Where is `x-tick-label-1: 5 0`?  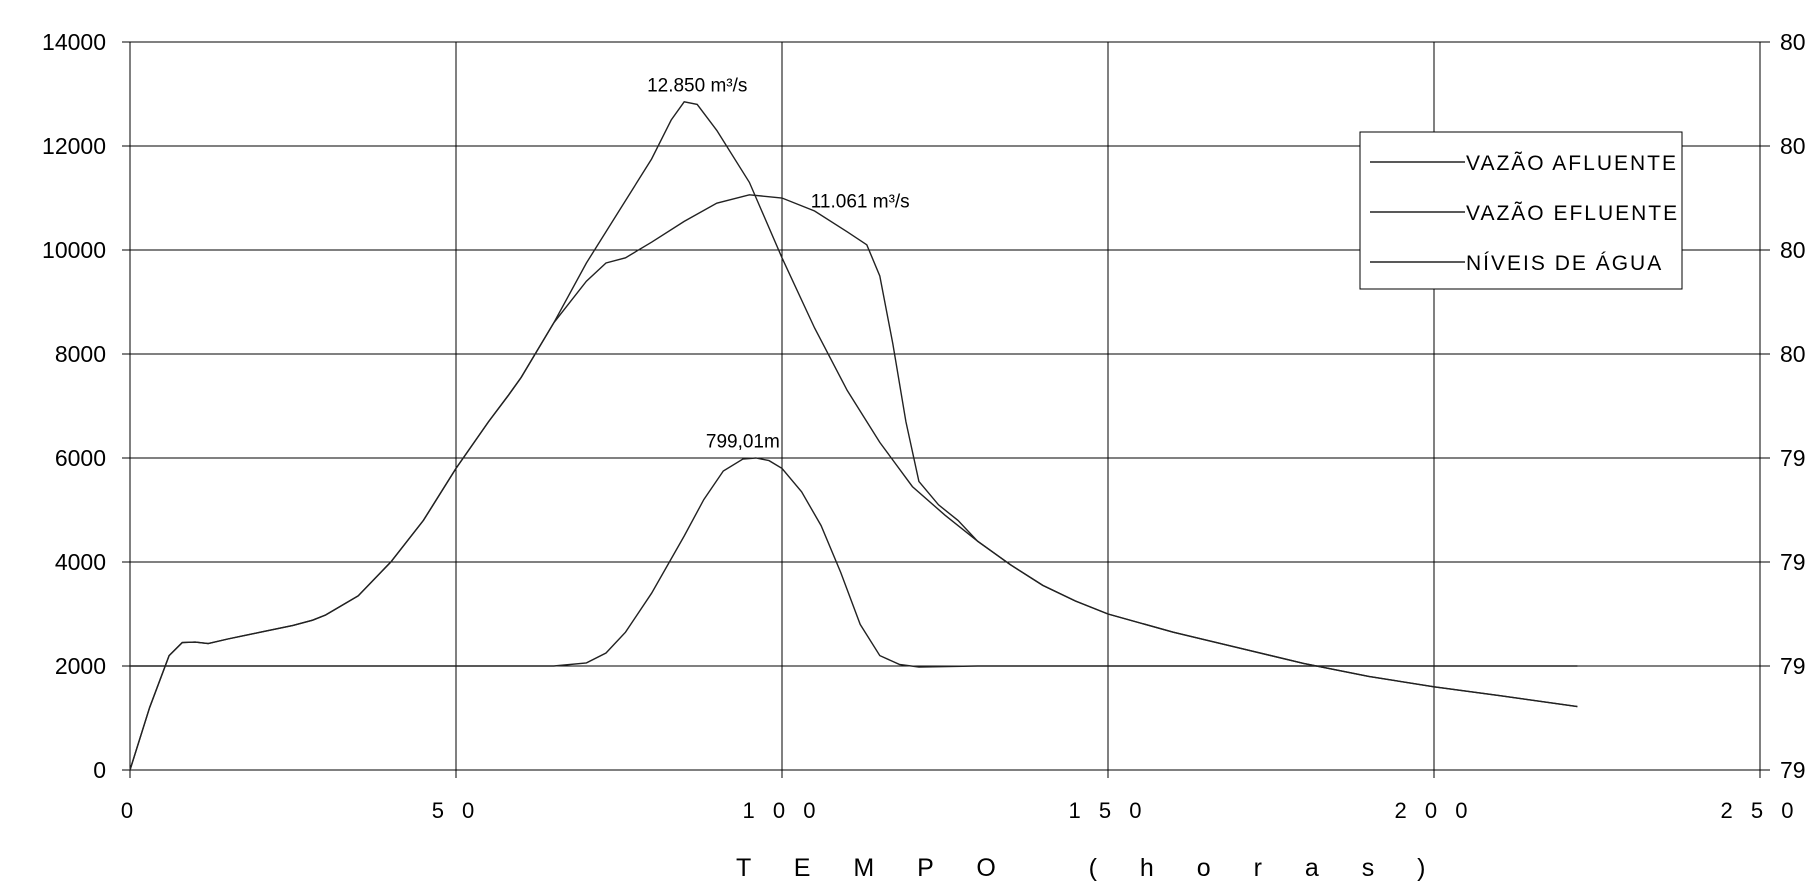
x-tick-label-1: 5 0 is located at coordinates (456, 810).